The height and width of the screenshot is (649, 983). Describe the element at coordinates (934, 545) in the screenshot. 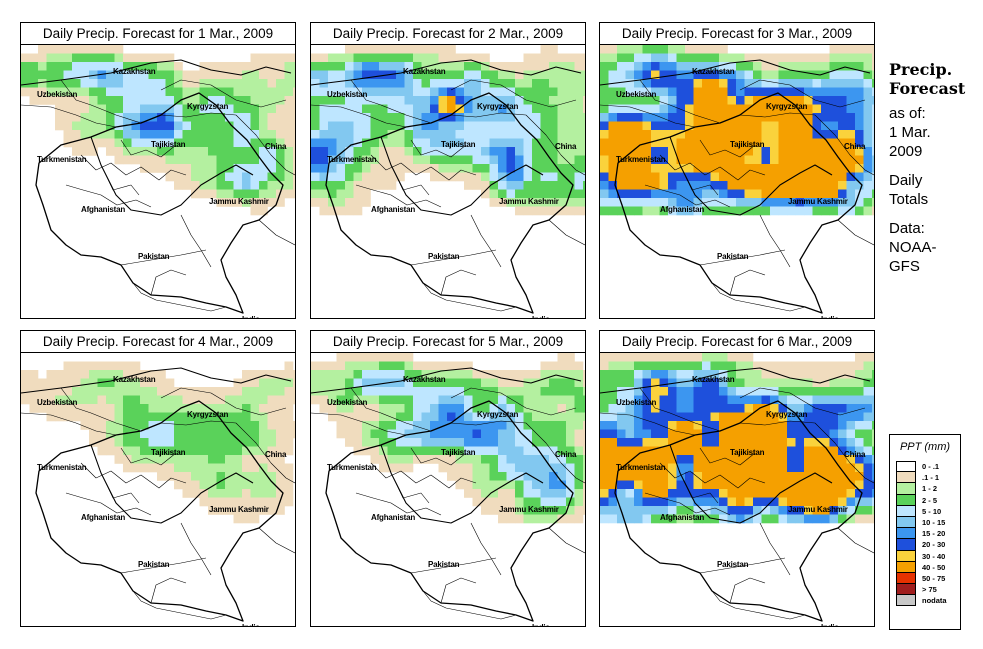

I see `legend-label: 20 - 30` at that location.